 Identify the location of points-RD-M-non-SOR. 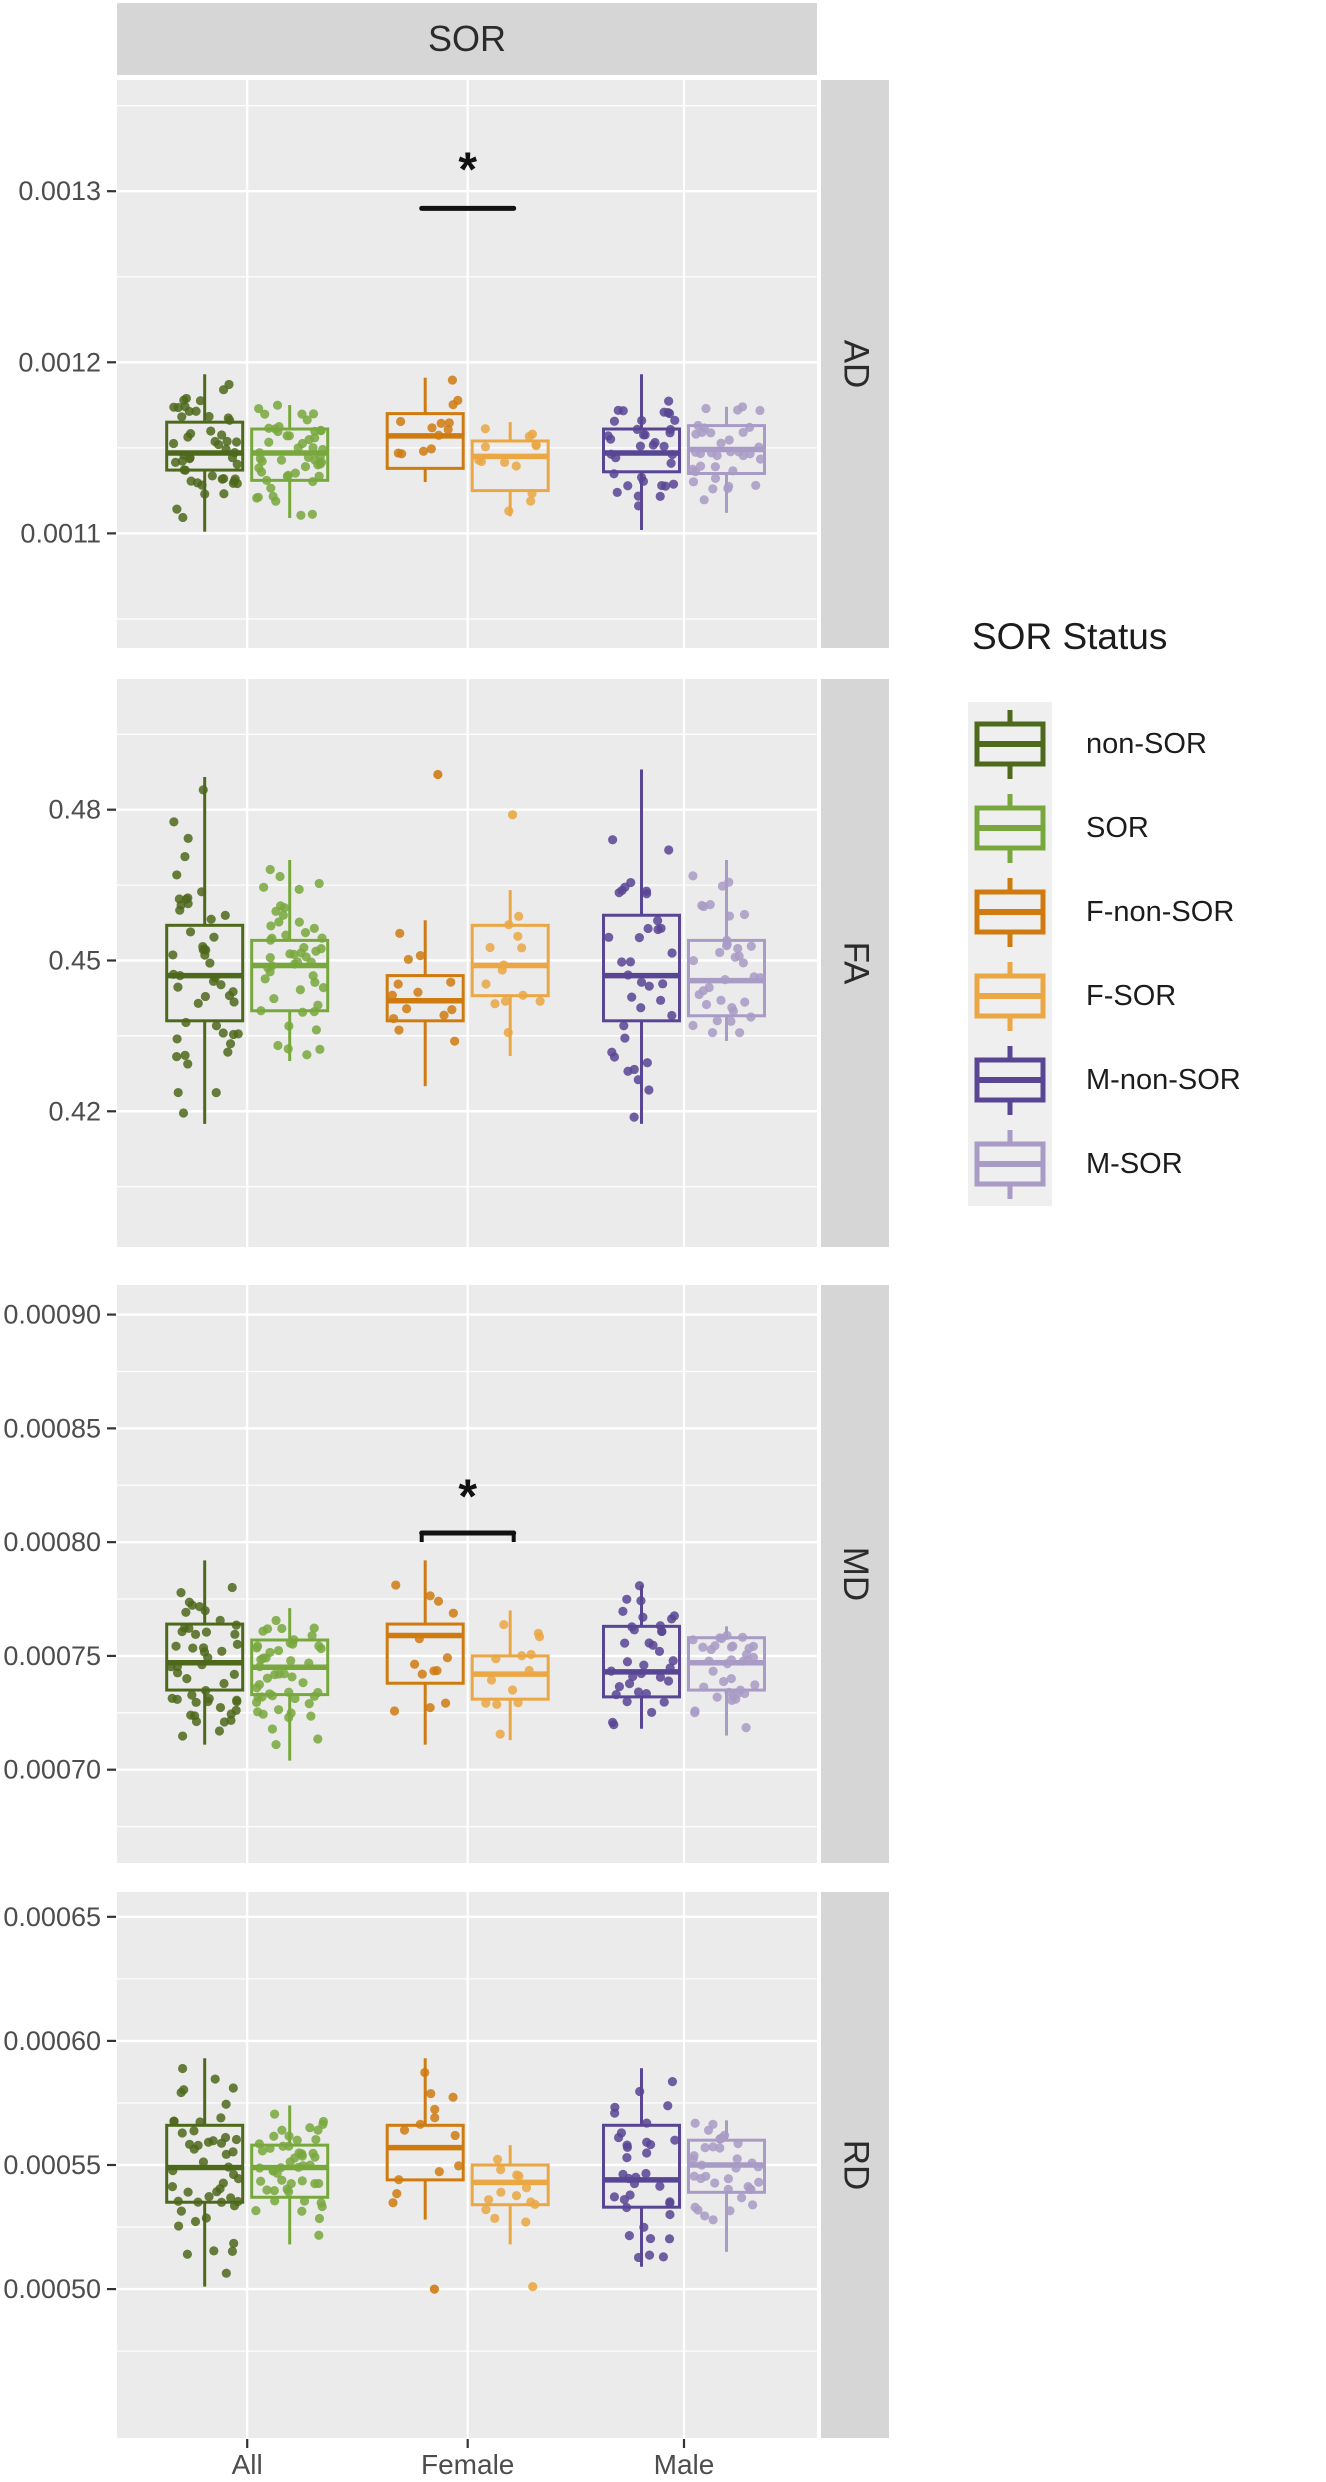
(644, 2170).